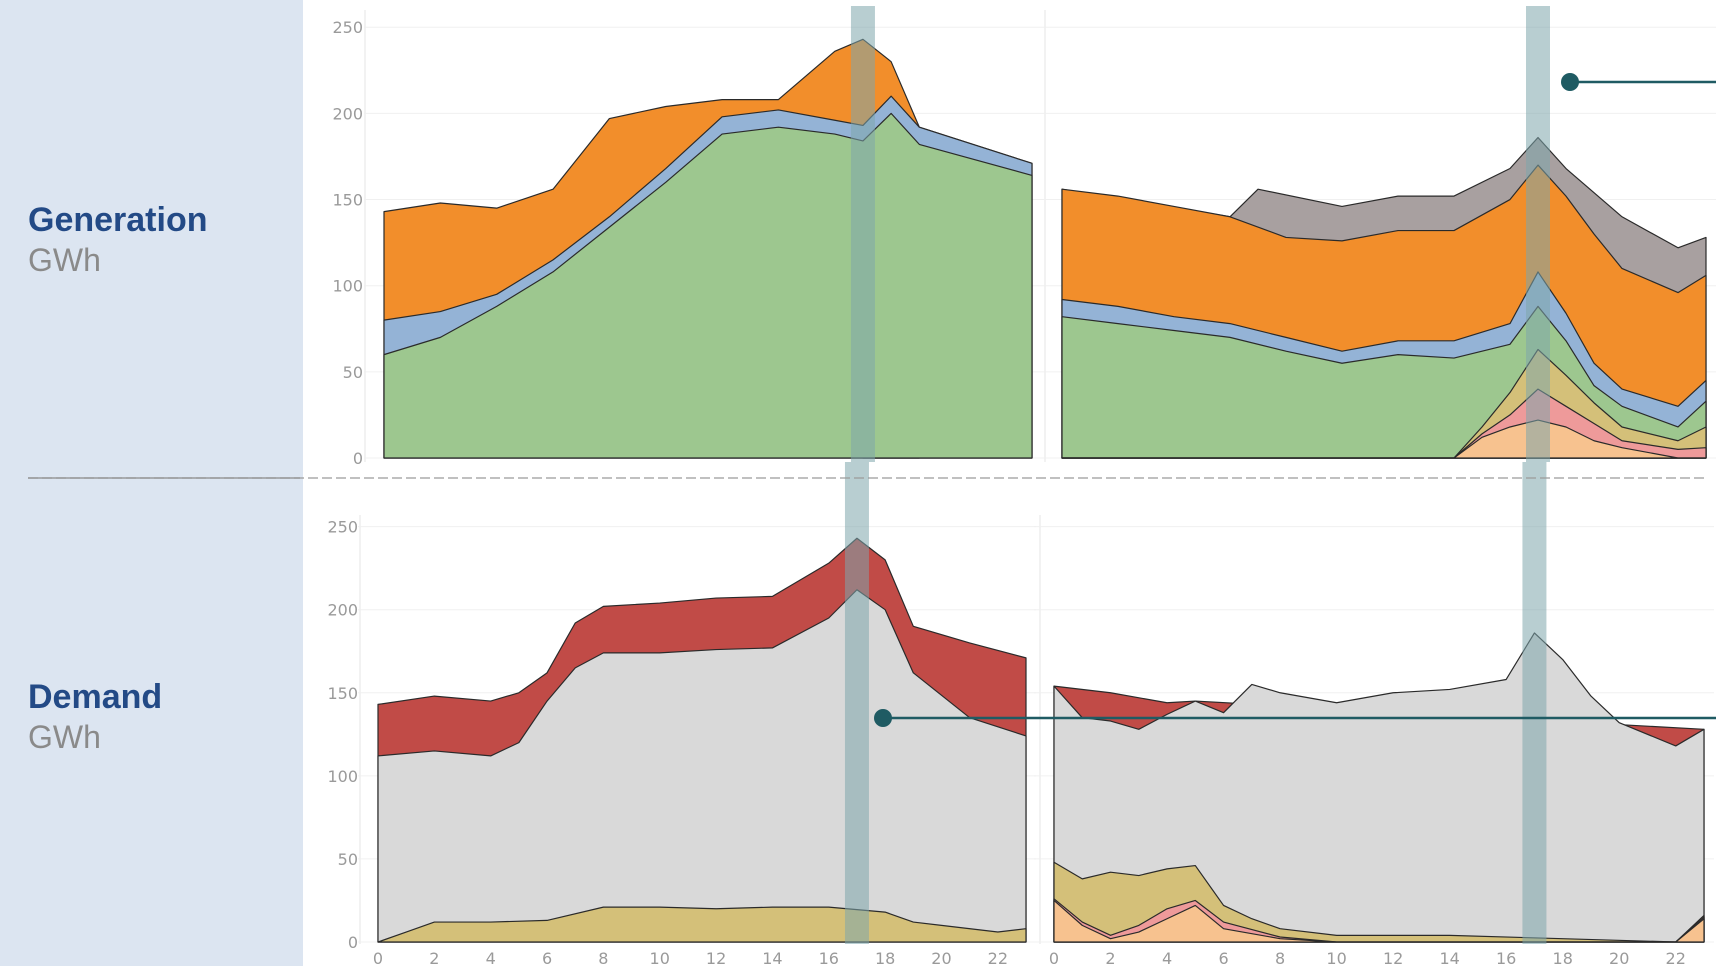 This screenshot has height=966, width=1716. I want to click on annotation-dot-generation, so click(1570, 82).